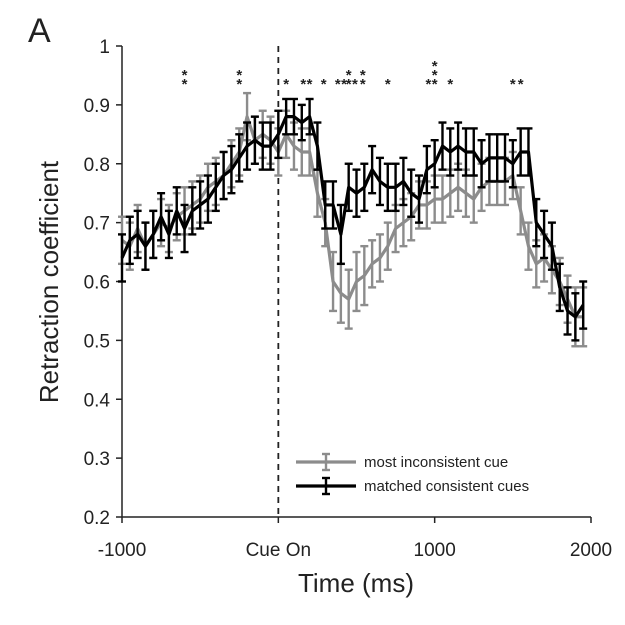  Describe the element at coordinates (39, 31) in the screenshot. I see `panel-label: A` at that location.